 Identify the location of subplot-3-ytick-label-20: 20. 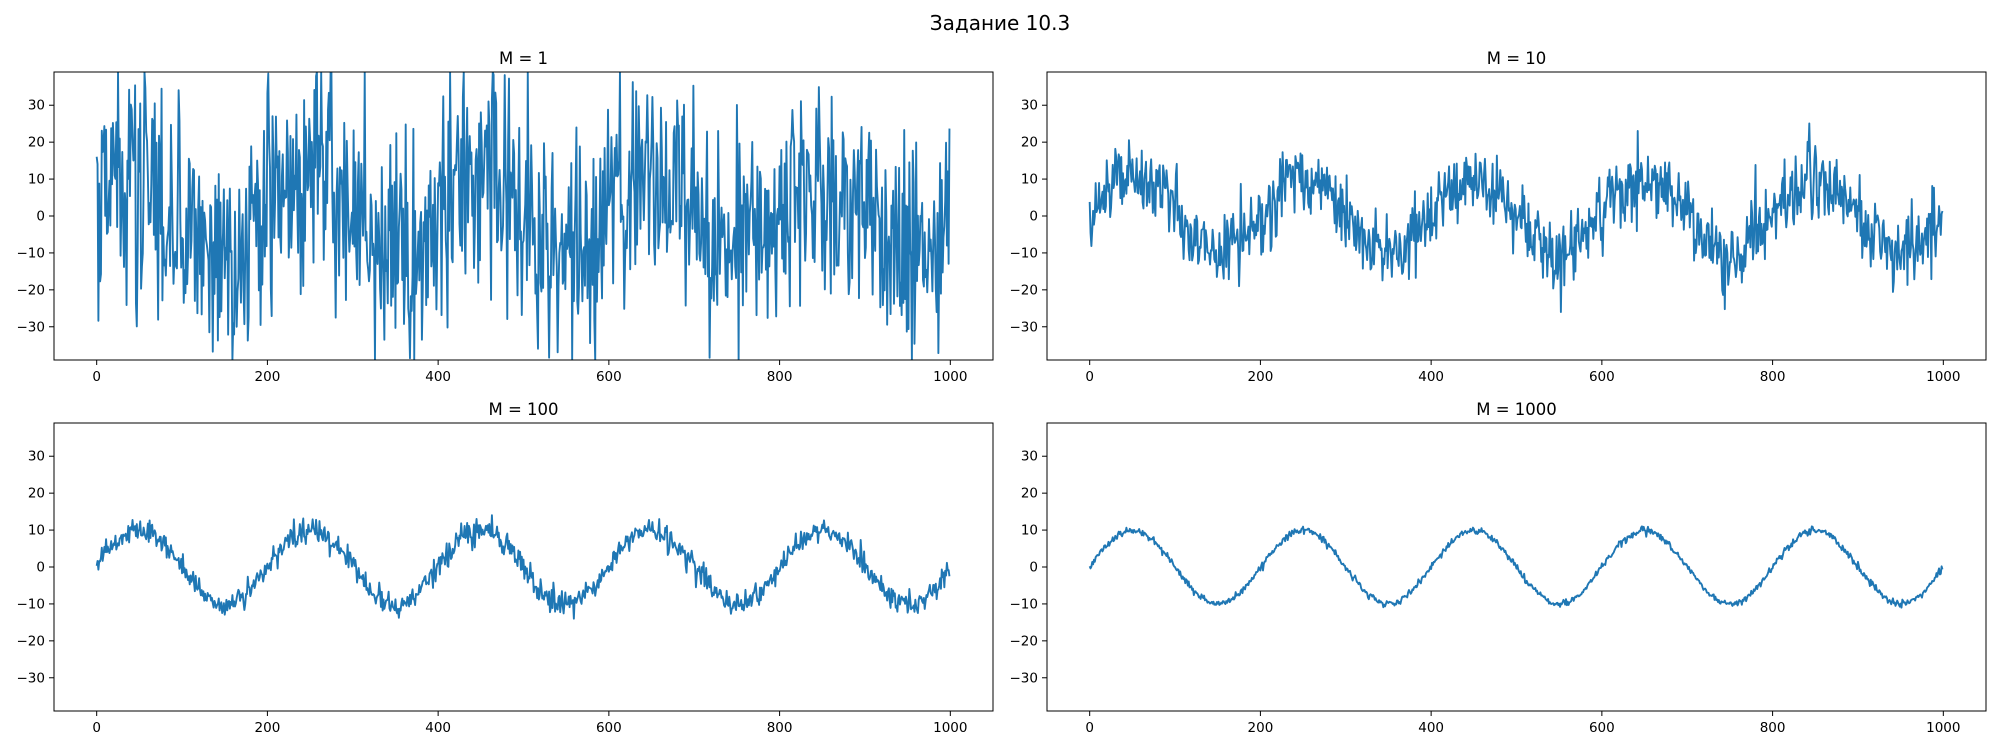
(36, 494).